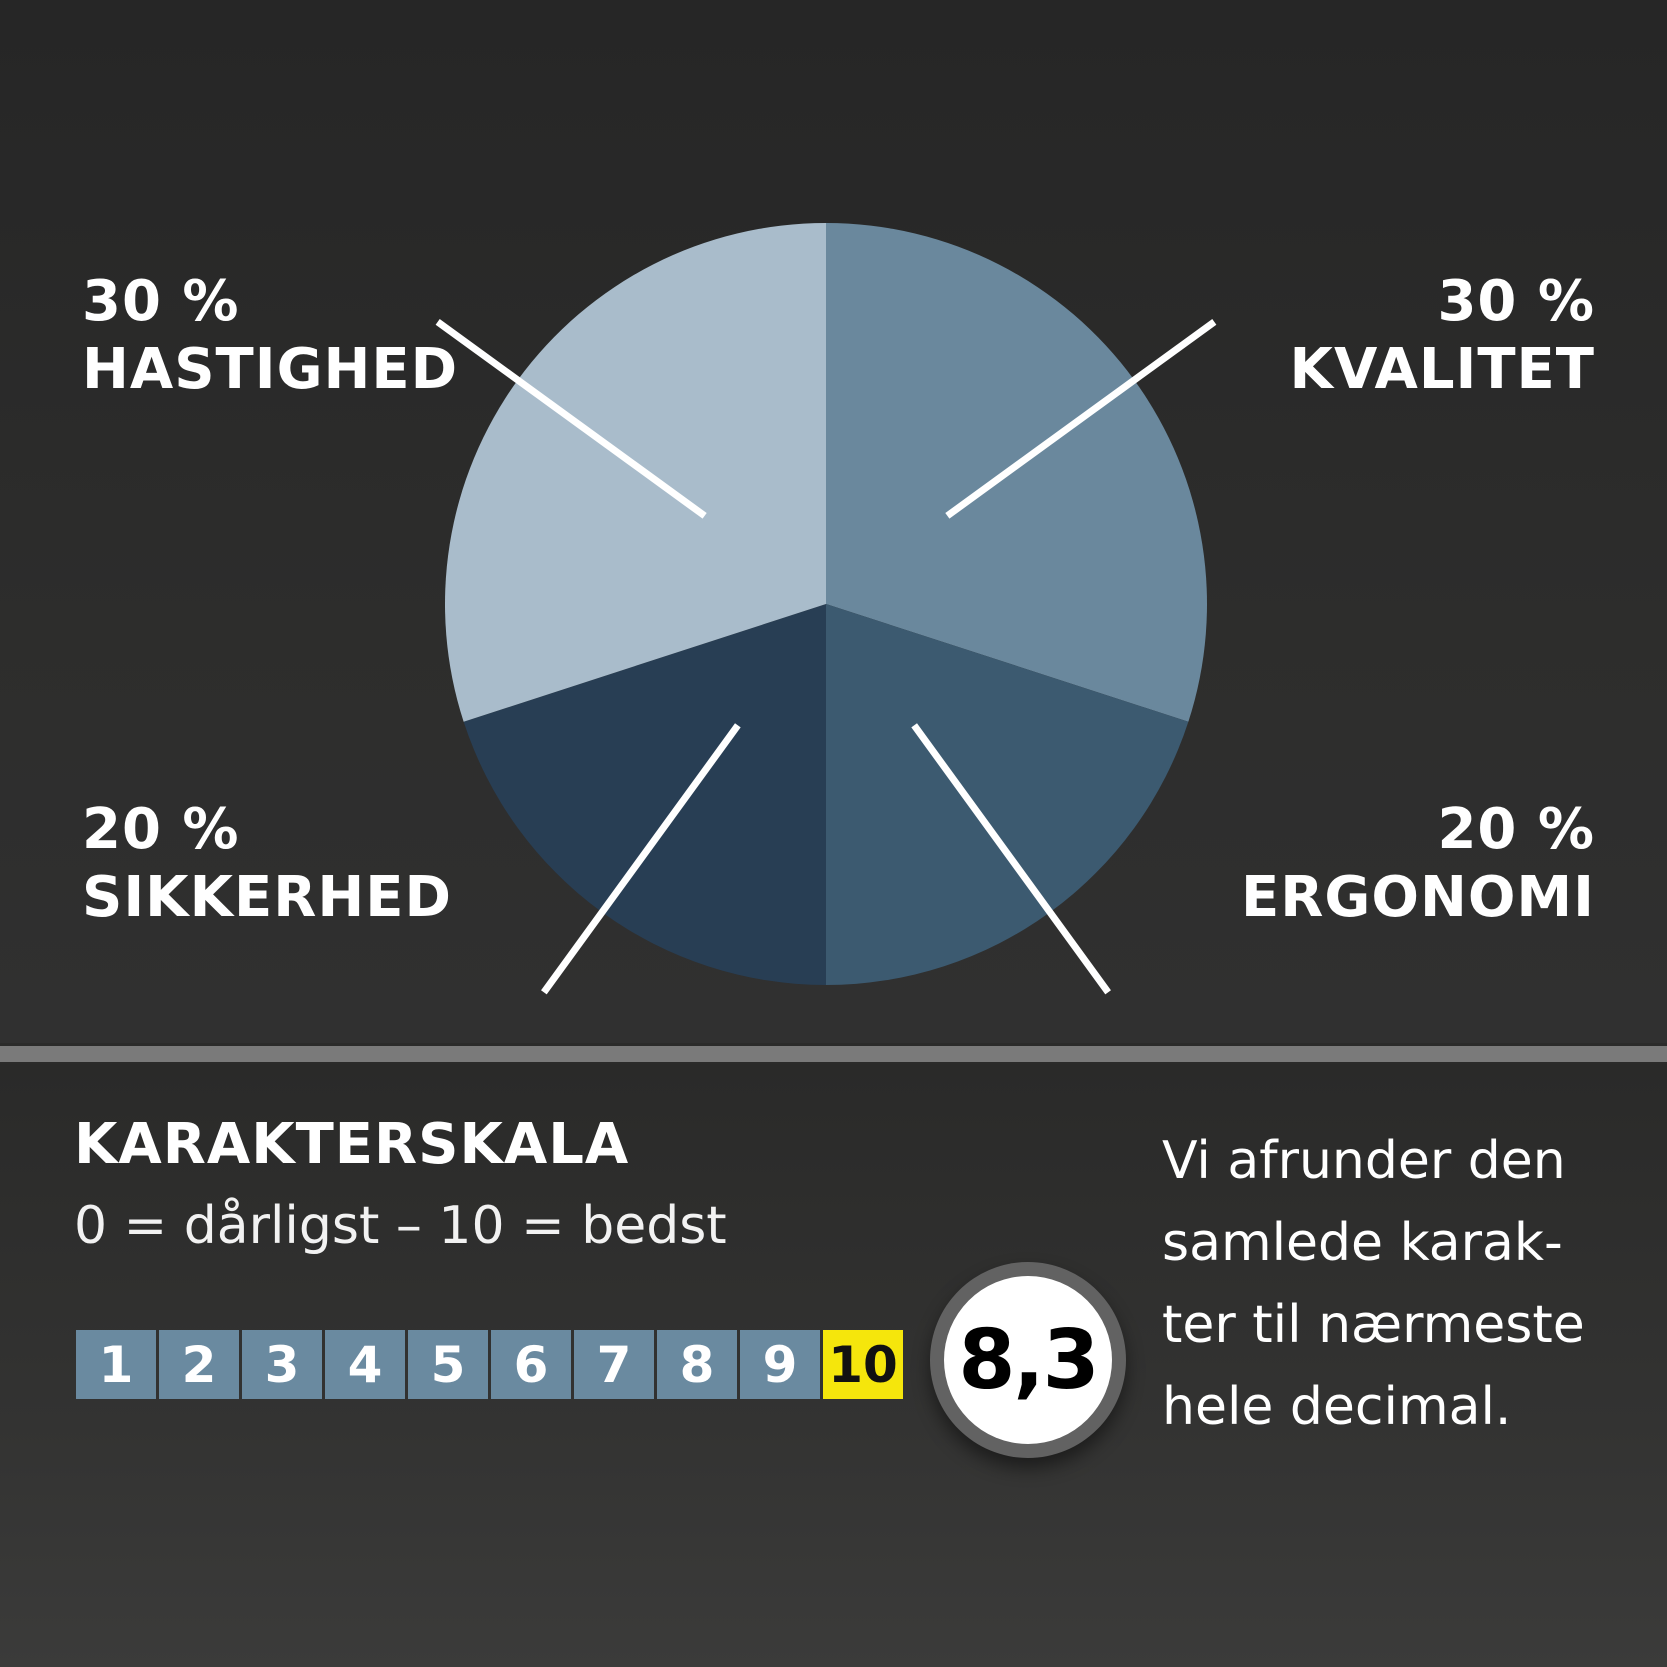 The image size is (1667, 1667). Describe the element at coordinates (1516, 829) in the screenshot. I see `slice-percent-ergonomi: 20 %` at that location.